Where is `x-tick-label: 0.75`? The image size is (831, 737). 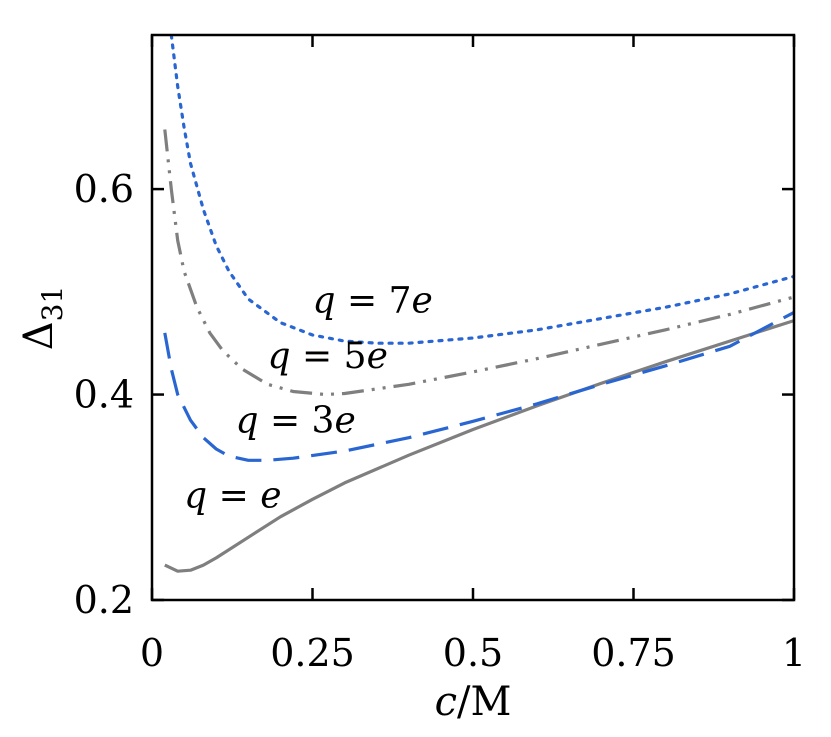 x-tick-label: 0.75 is located at coordinates (633, 653).